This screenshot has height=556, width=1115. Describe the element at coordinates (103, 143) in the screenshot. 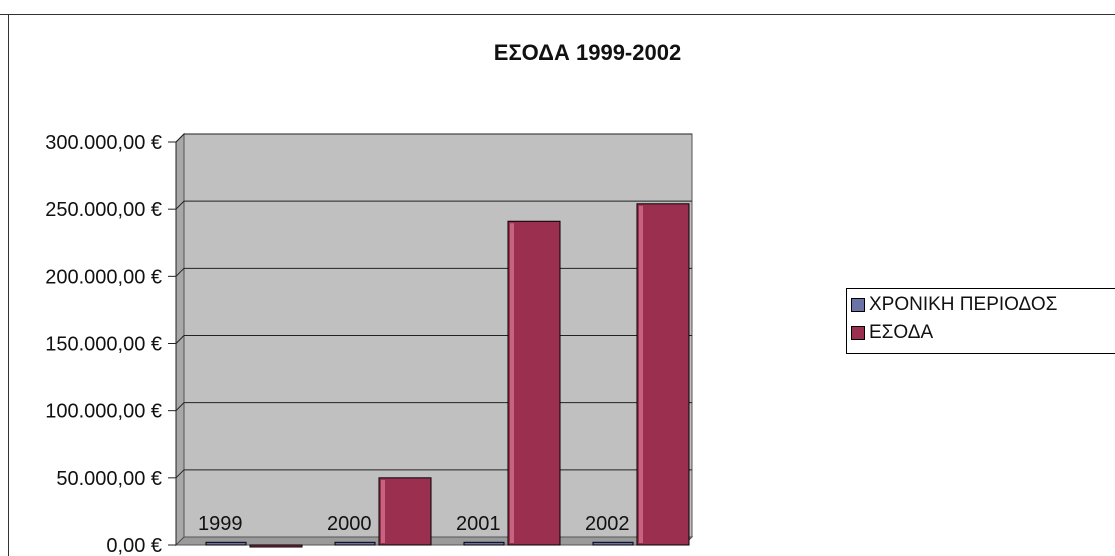

I see `y-tick-label: 300.000,00 €` at that location.